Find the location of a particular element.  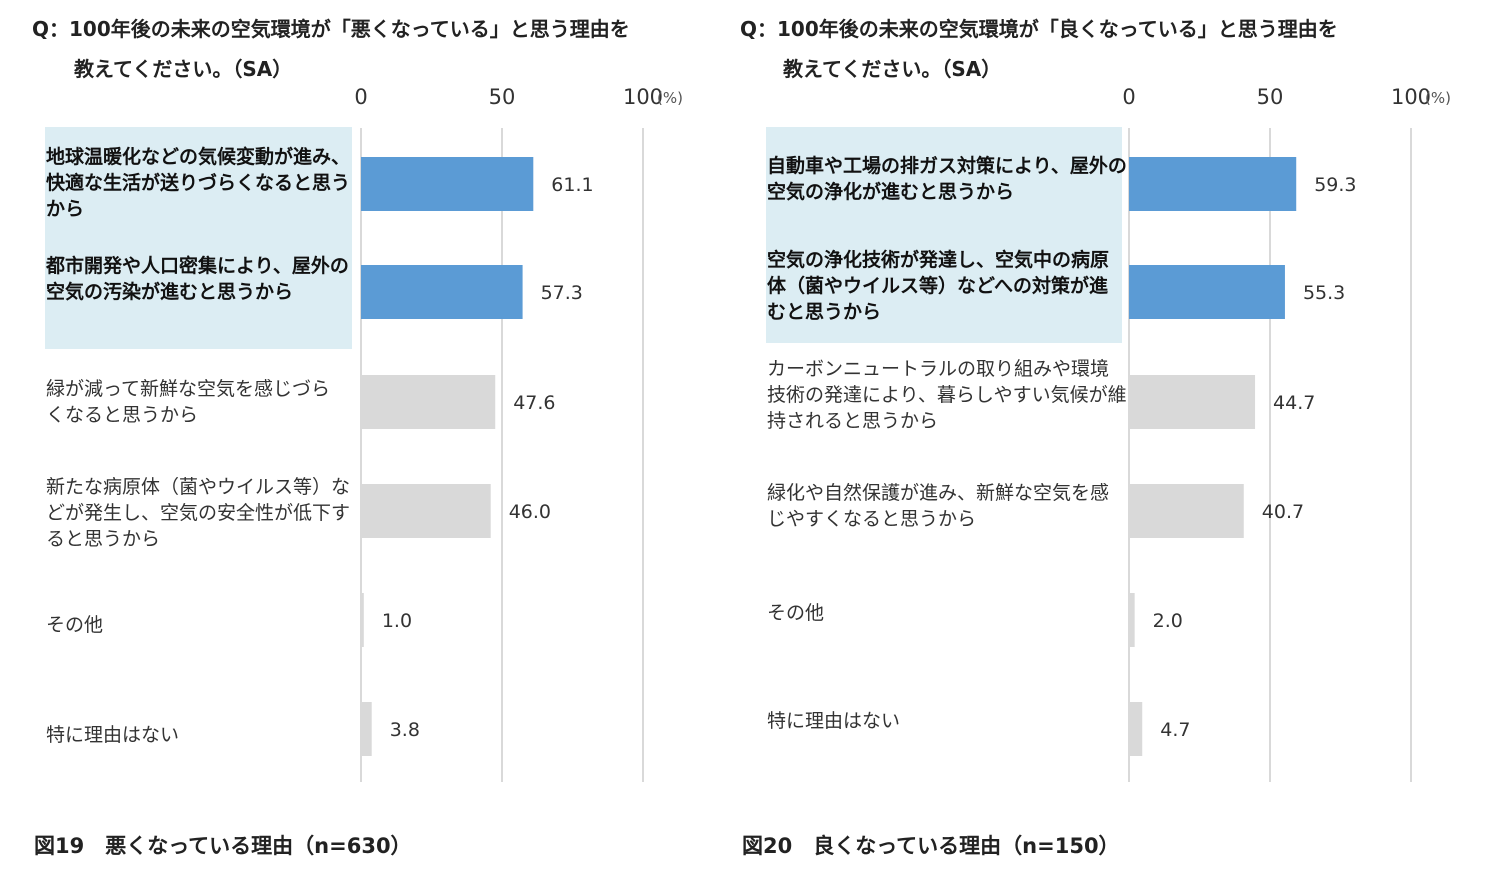

value-label-5: 1.0 is located at coordinates (397, 621).